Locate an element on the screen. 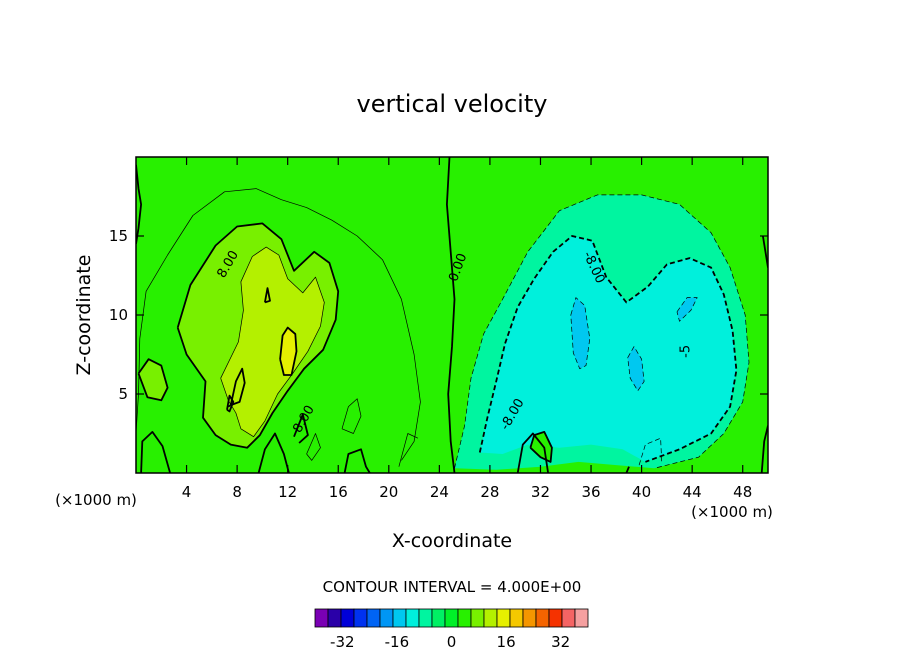  chart-title: vertical velocity is located at coordinates (452, 104).